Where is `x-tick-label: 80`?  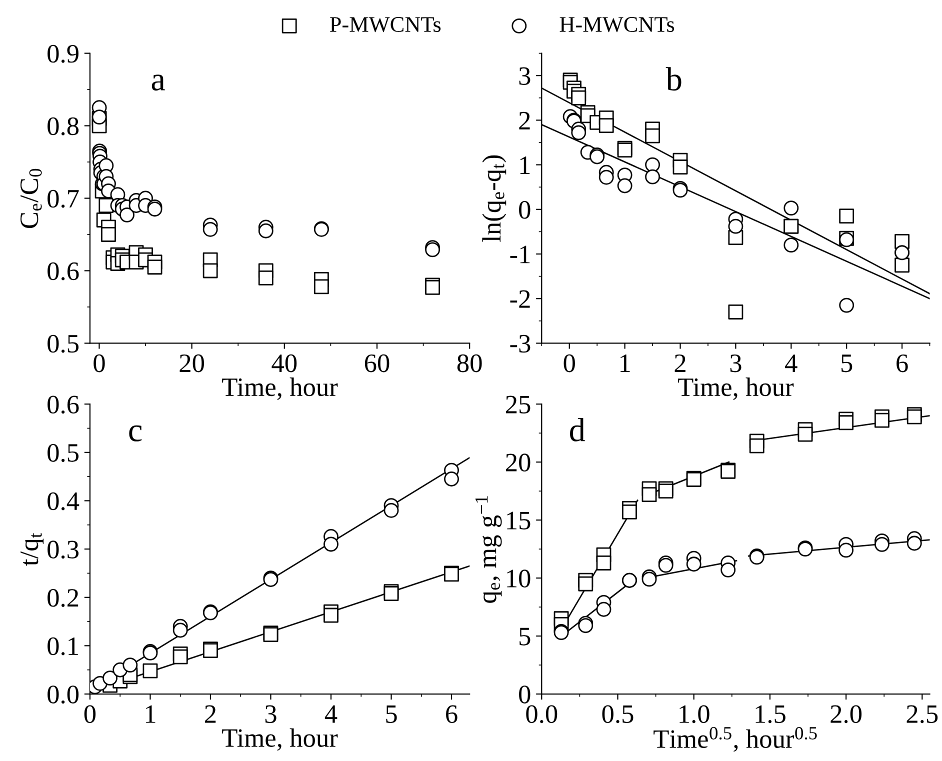
x-tick-label: 80 is located at coordinates (469, 363).